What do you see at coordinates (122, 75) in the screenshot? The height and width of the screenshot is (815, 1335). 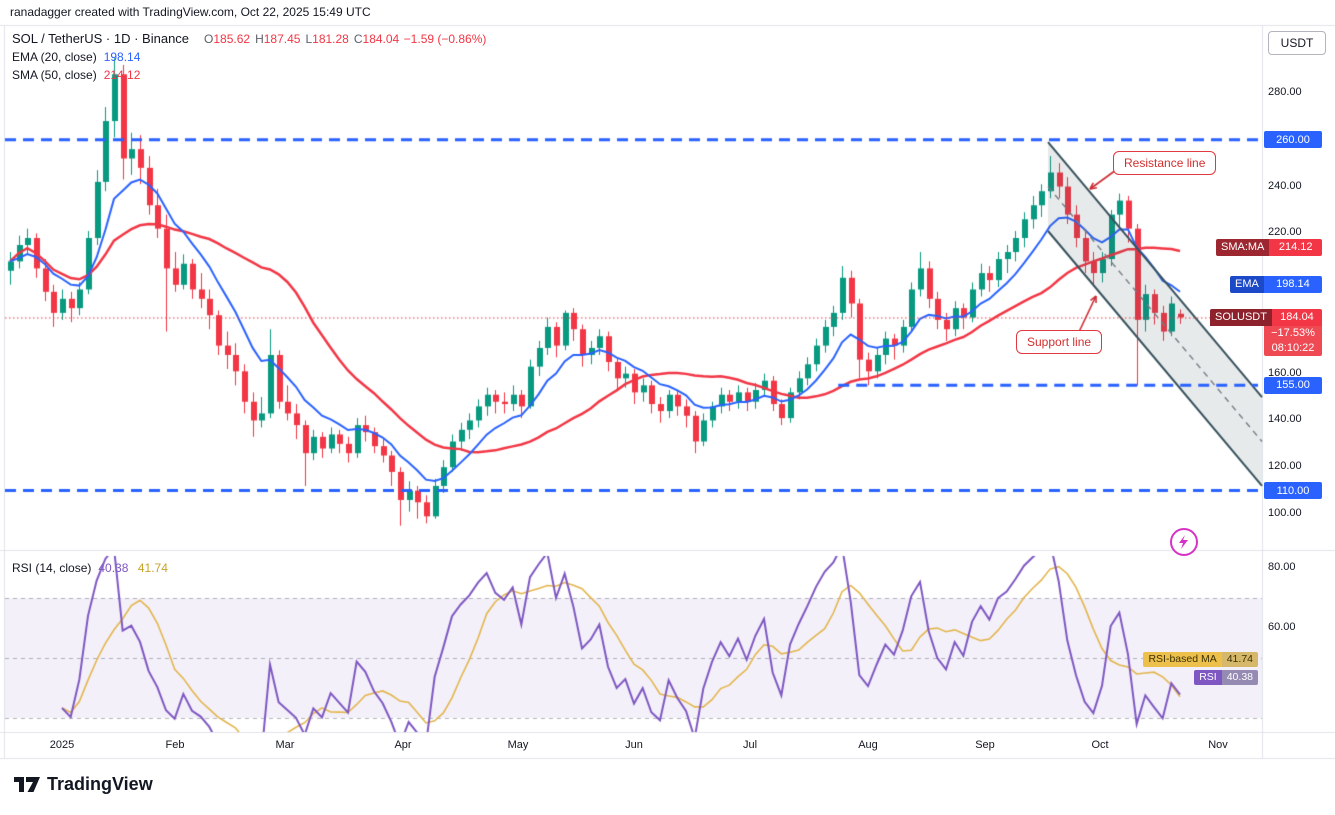 I see `sma-value: 214.12` at bounding box center [122, 75].